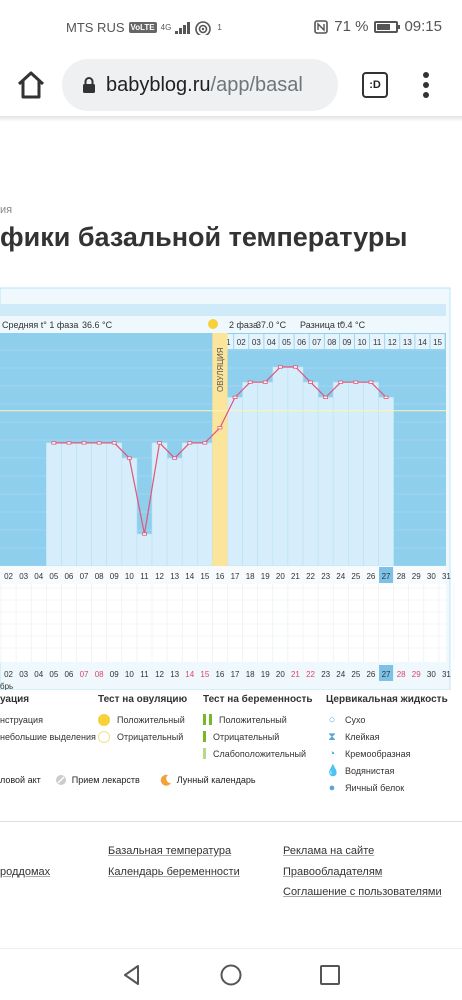 The width and height of the screenshot is (462, 1000). Describe the element at coordinates (301, 342) in the screenshot. I see `phase2-day-label: 06` at that location.